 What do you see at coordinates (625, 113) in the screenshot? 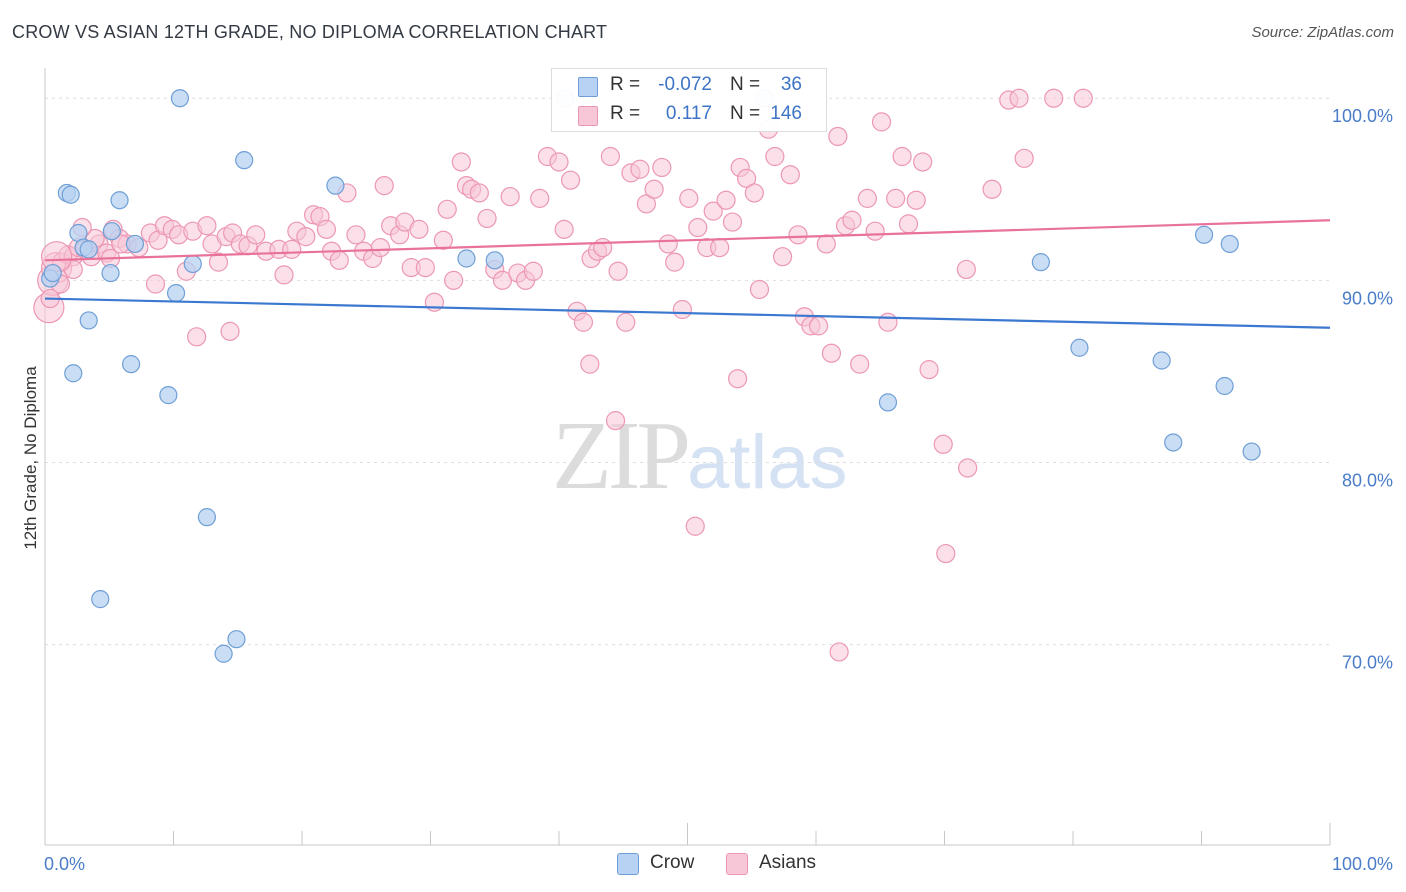
I see `asians-r-label: R =` at bounding box center [625, 113].